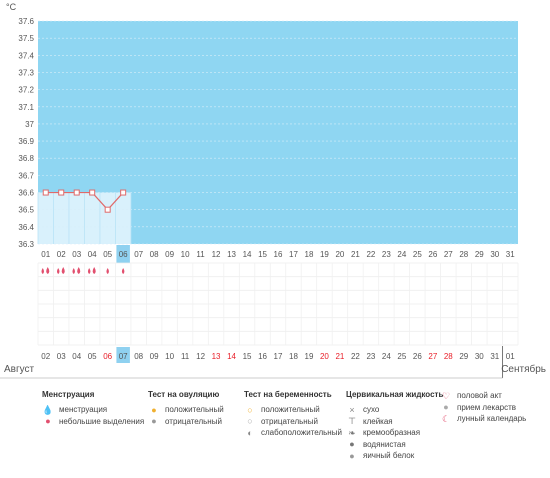  What do you see at coordinates (278, 254) in the screenshot?
I see `x-tick-label: 16` at bounding box center [278, 254].